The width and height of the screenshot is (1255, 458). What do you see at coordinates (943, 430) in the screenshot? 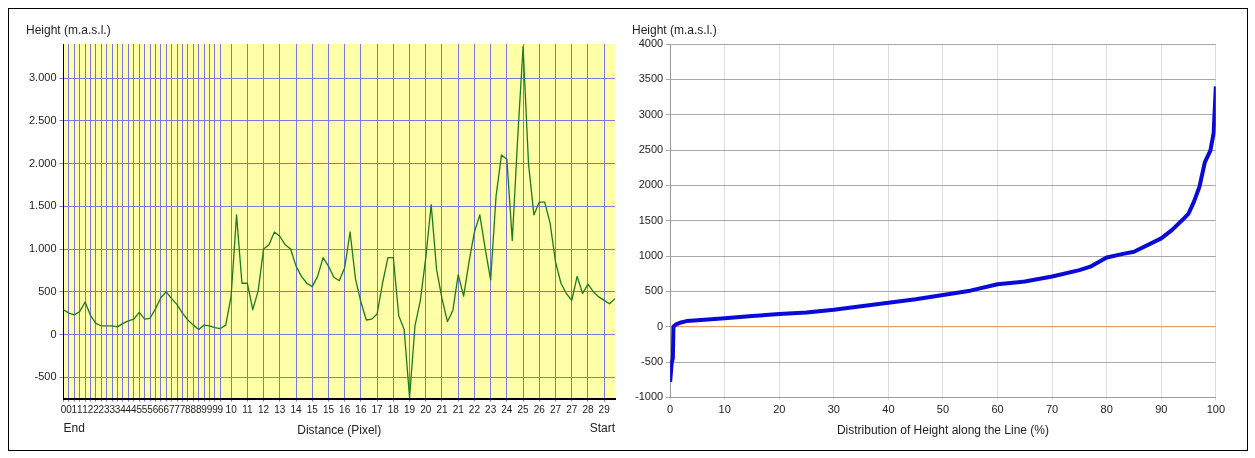
I see `x-axis-title: Distribution of Height along the Line (%)` at bounding box center [943, 430].